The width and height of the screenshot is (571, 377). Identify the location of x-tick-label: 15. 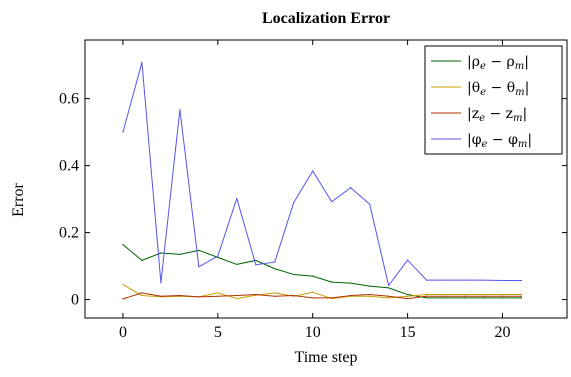
(408, 332).